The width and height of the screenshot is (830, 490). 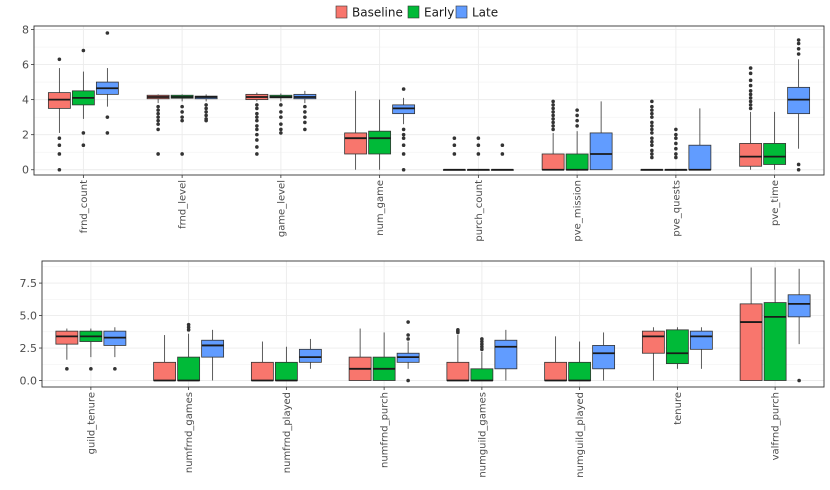 What do you see at coordinates (404, 129) in the screenshot?
I see `box-late-num_game` at bounding box center [404, 129].